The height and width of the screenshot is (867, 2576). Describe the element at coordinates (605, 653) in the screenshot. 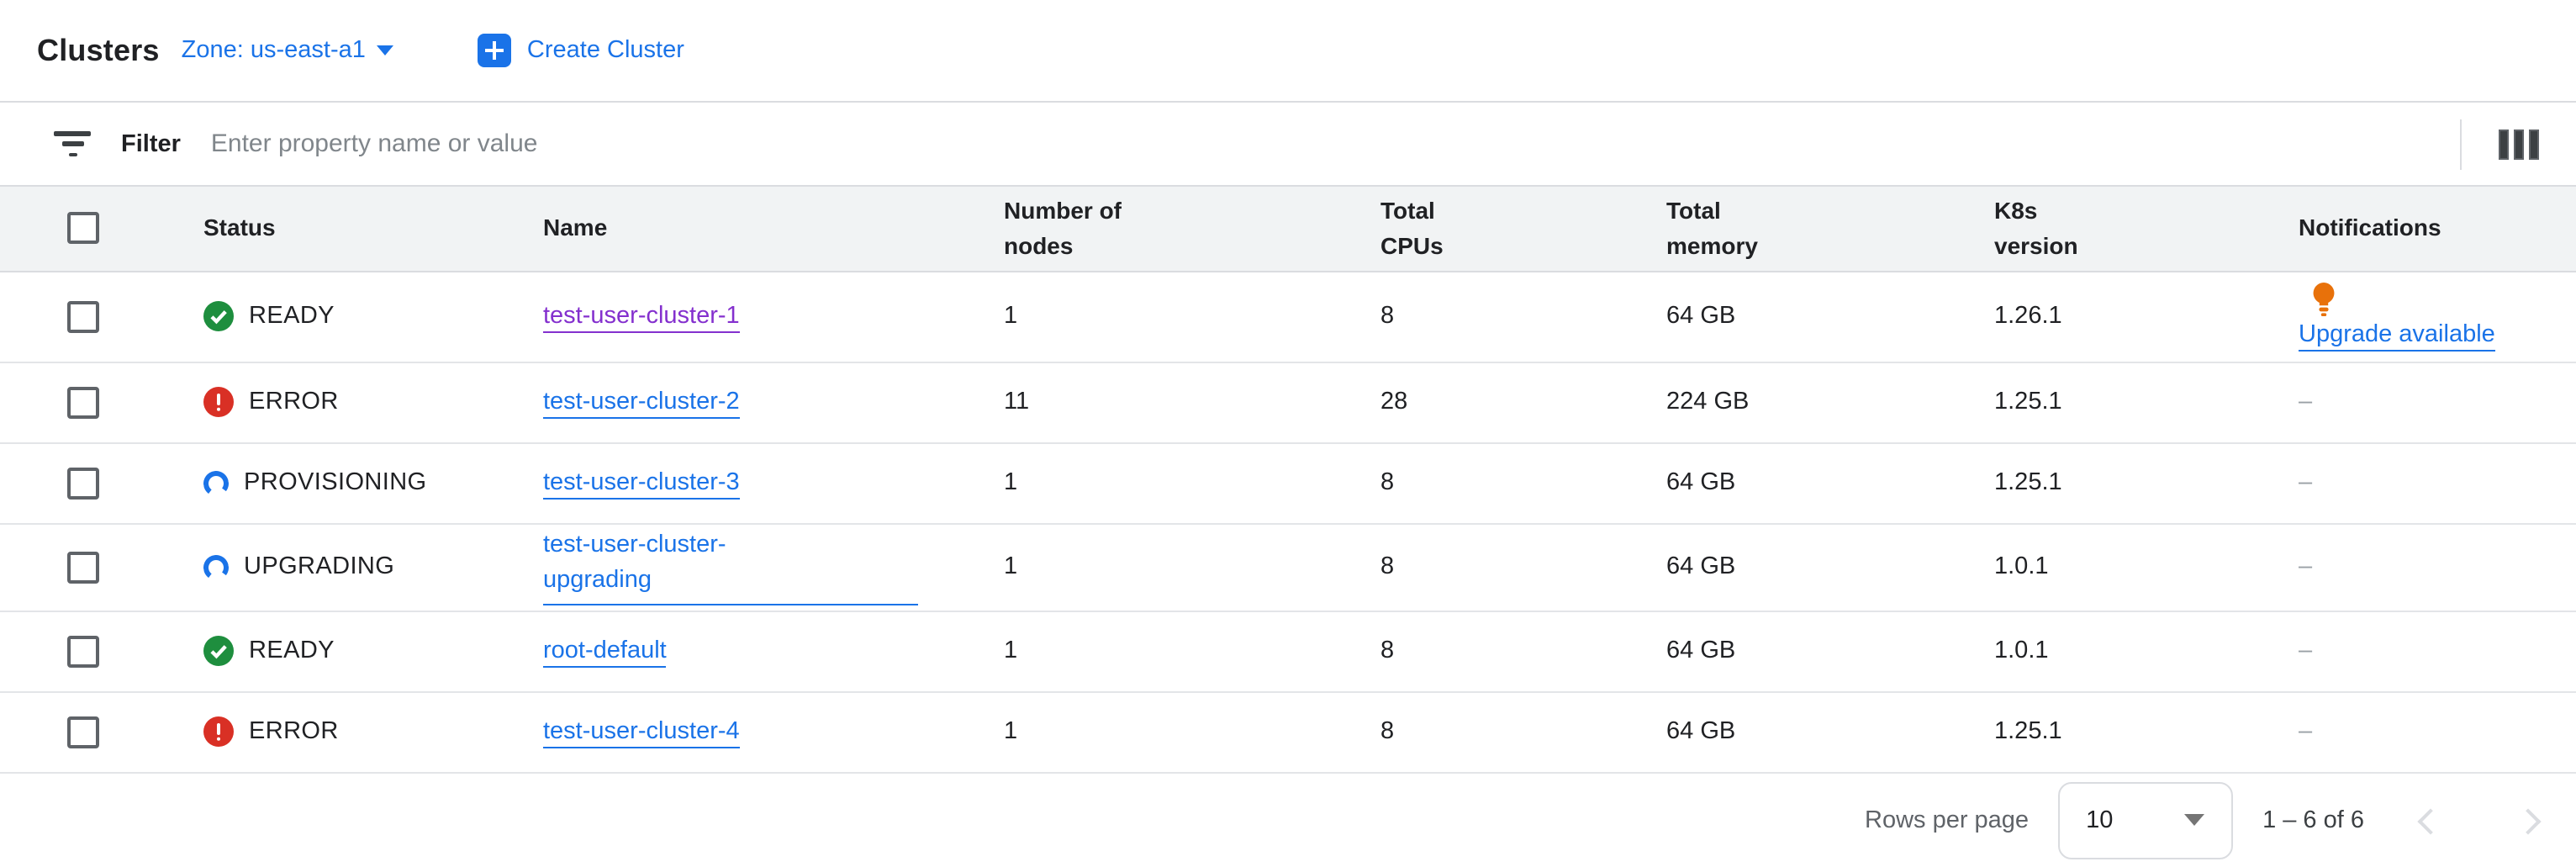

I see `cluster-name-link: root-default` at that location.